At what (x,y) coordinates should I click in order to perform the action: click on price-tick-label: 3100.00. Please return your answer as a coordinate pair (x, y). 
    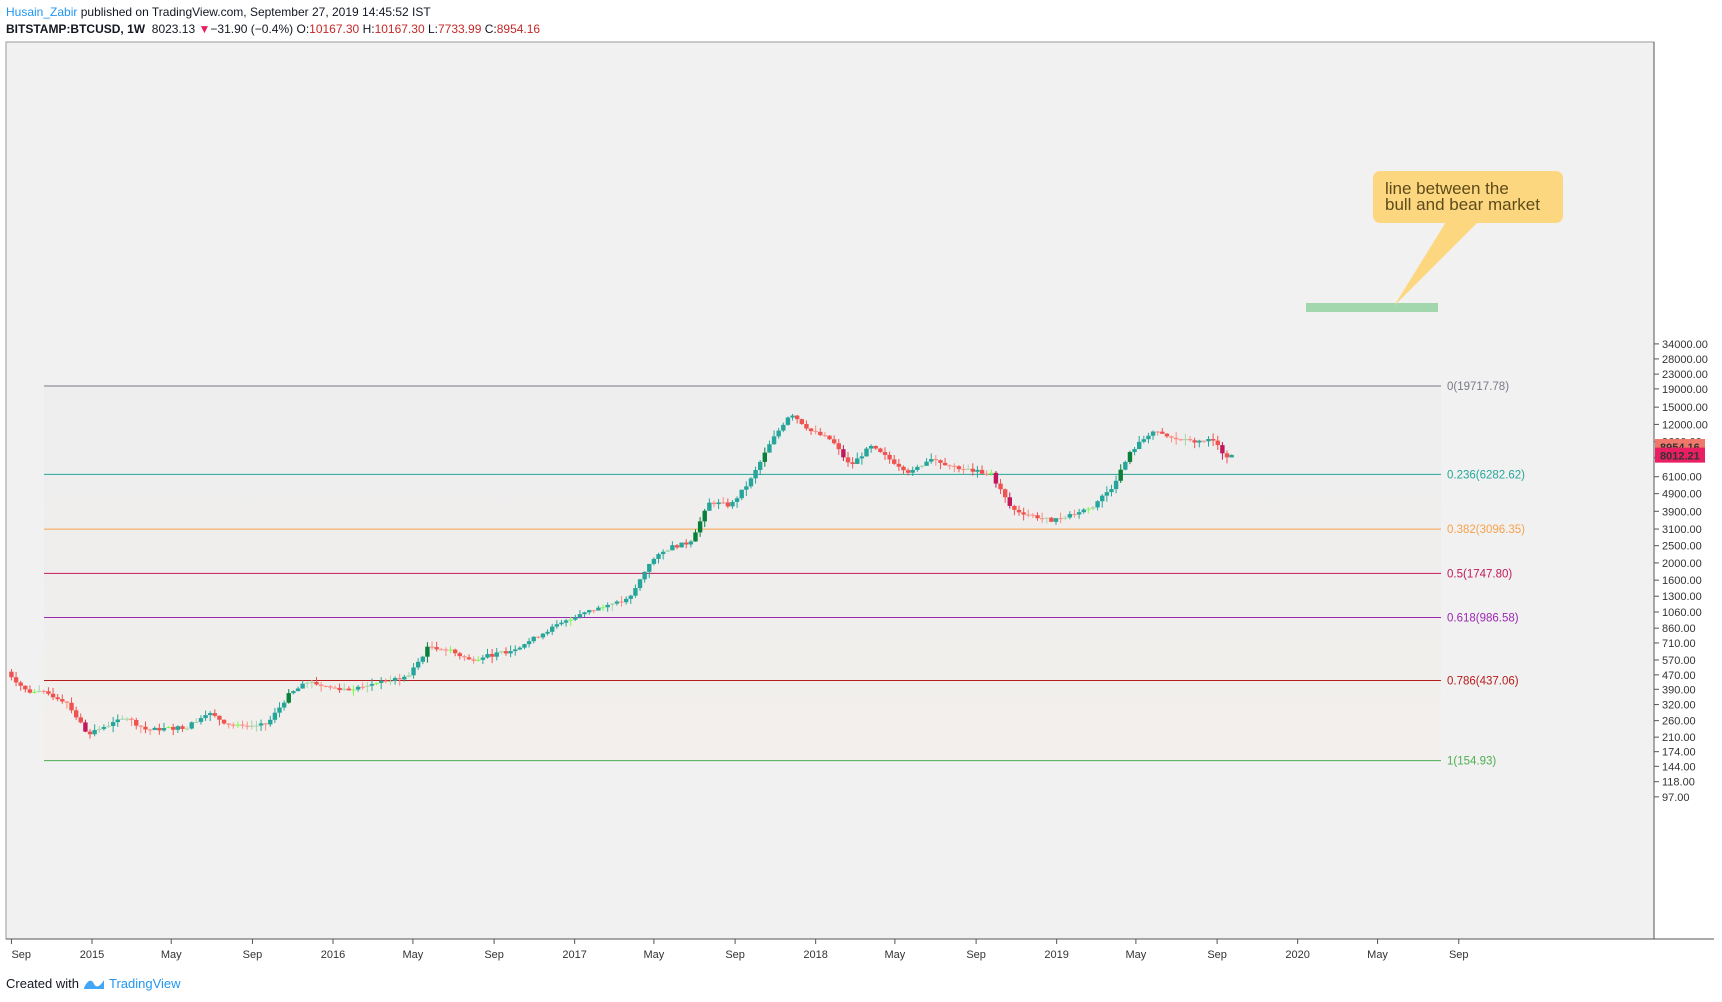
    Looking at the image, I should click on (1682, 530).